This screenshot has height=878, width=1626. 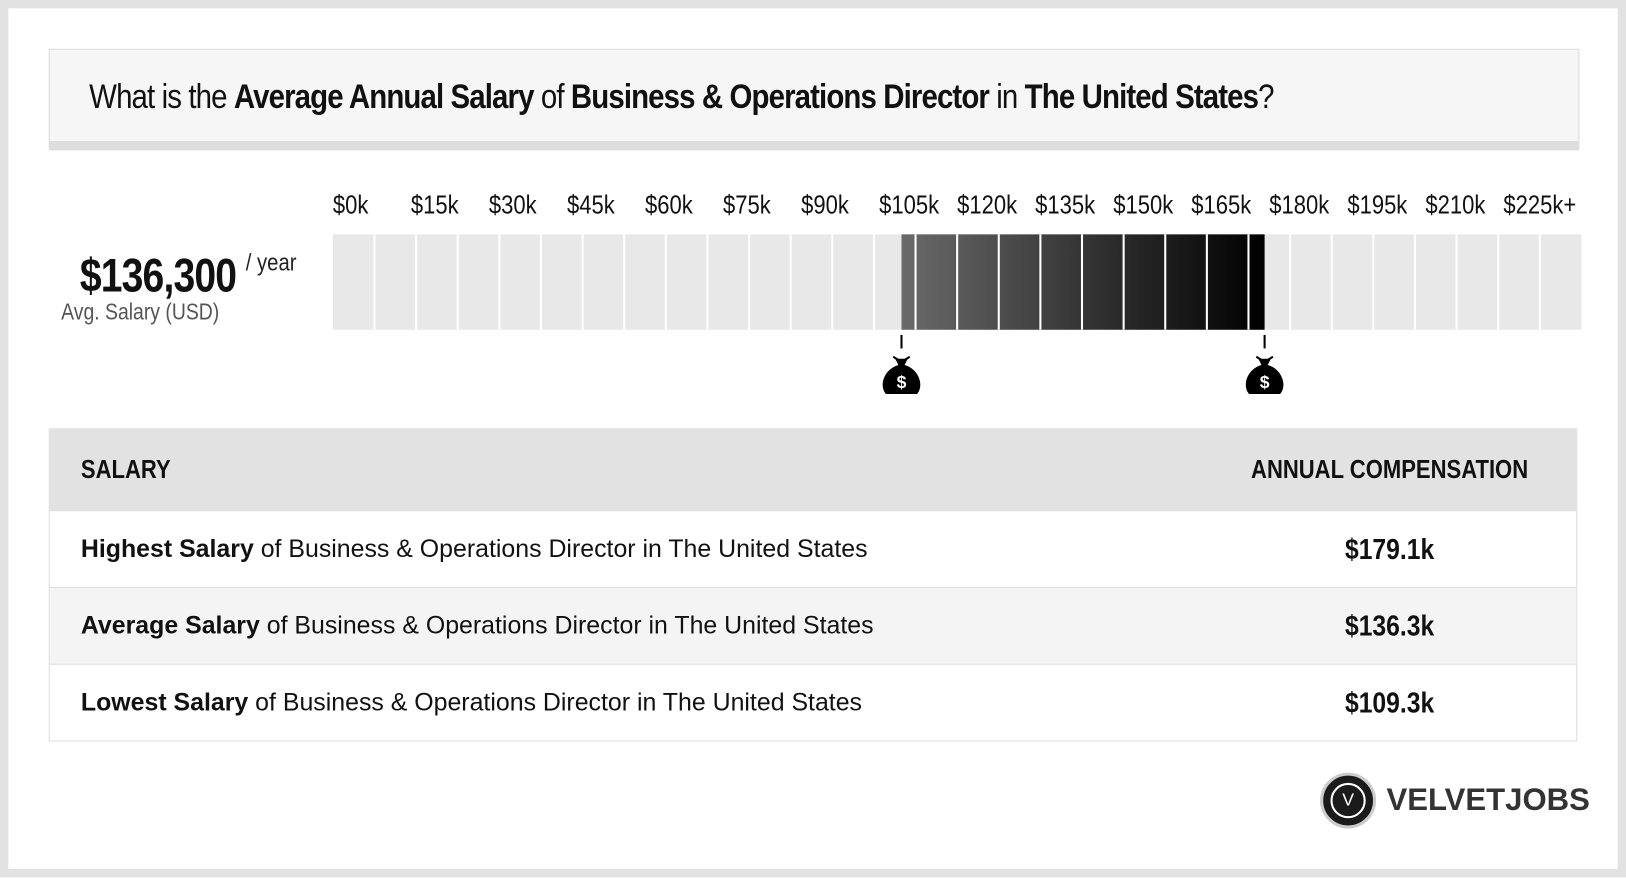 What do you see at coordinates (170, 625) in the screenshot?
I see `row-bold: Average Salary` at bounding box center [170, 625].